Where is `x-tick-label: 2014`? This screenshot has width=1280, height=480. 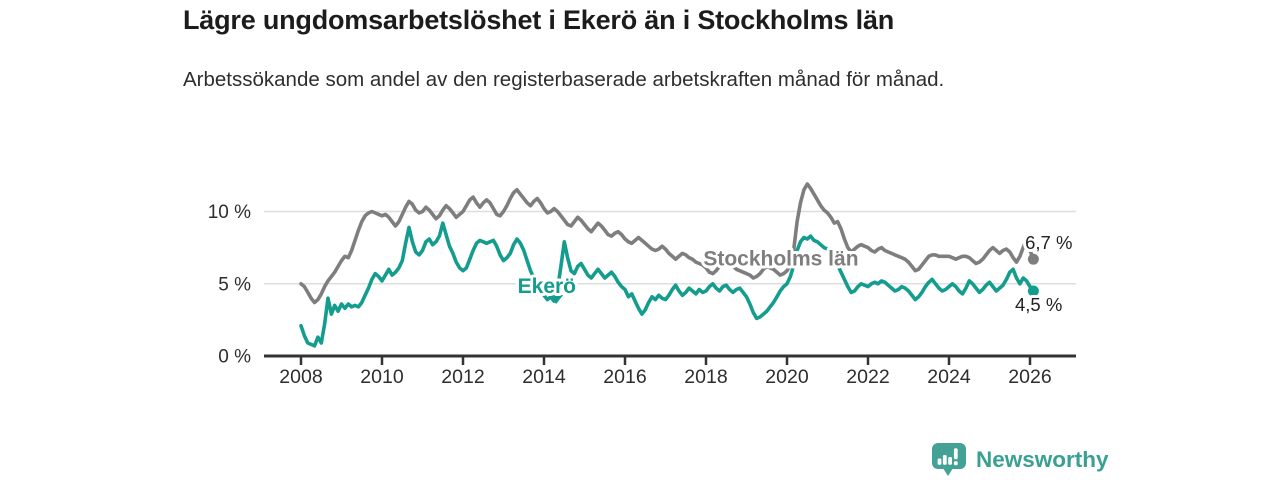 x-tick-label: 2014 is located at coordinates (544, 377).